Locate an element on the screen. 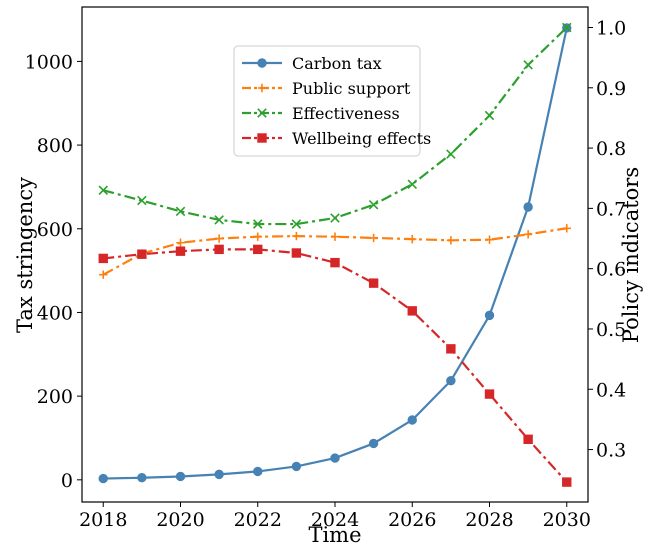  point-carbon-tax-2020 is located at coordinates (180, 476).